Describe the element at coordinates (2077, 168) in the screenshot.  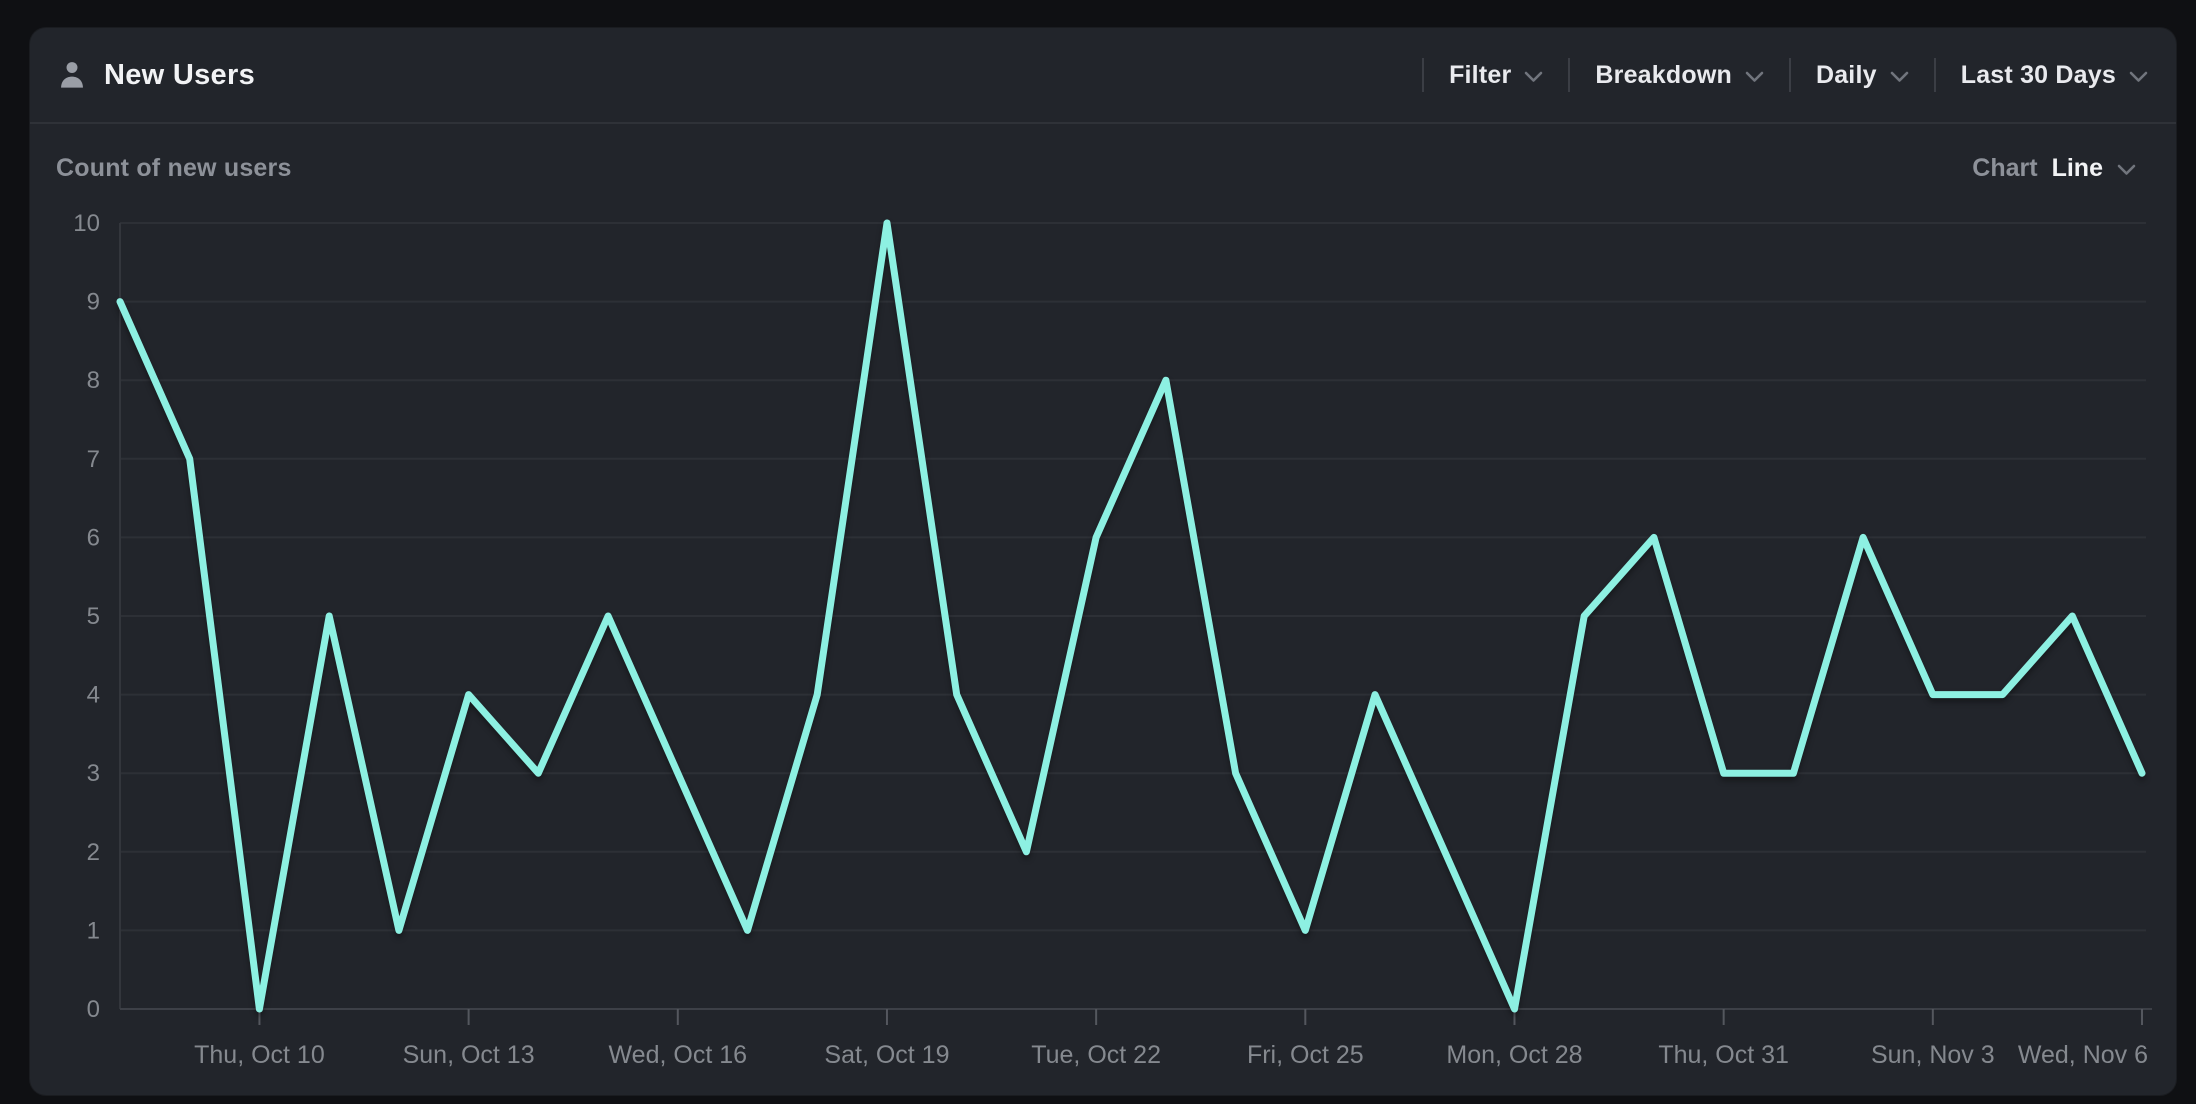
I see `chart-type-value: Line` at that location.